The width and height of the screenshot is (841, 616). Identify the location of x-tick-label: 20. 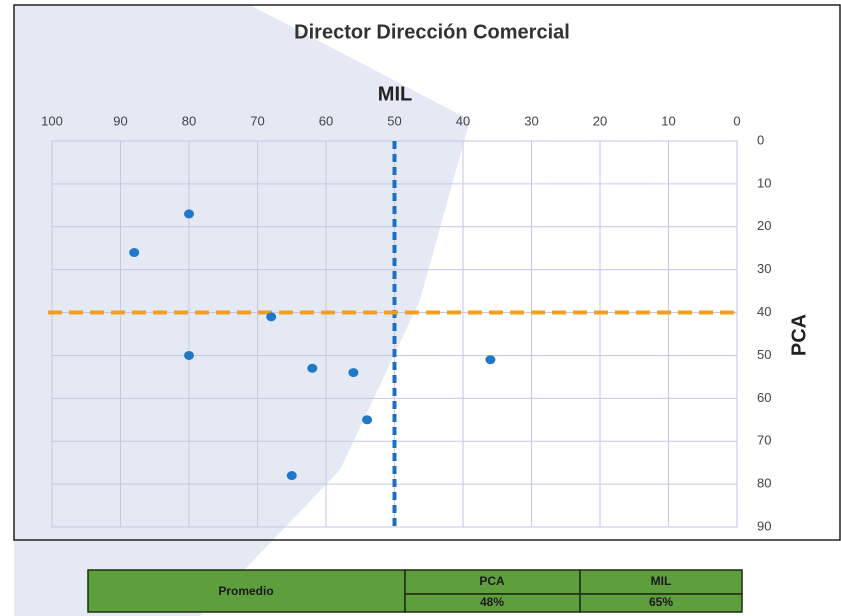
(600, 120).